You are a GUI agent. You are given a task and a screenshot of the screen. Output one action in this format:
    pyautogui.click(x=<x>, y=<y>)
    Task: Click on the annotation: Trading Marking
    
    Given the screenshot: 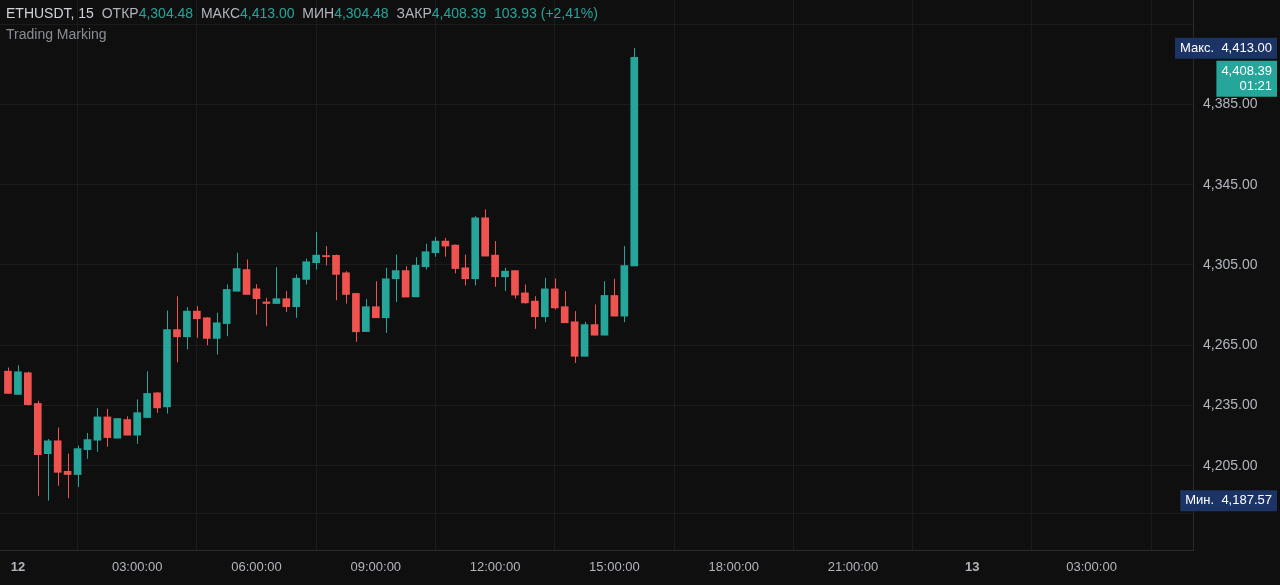 What is the action you would take?
    pyautogui.click(x=57, y=34)
    